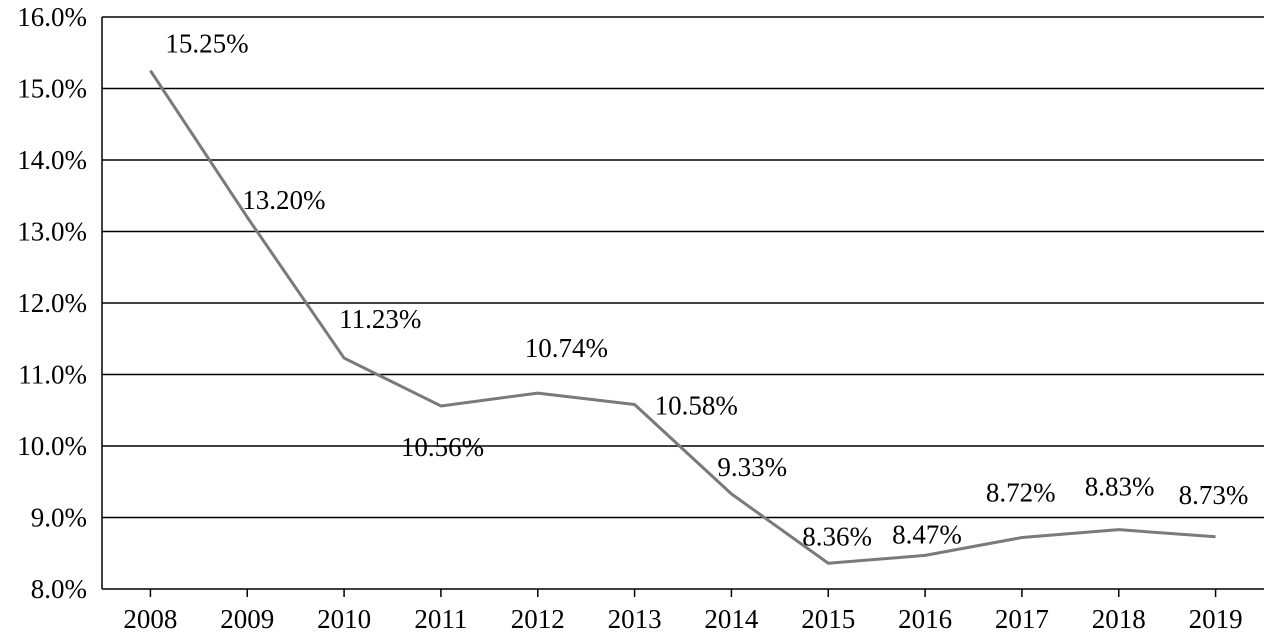  What do you see at coordinates (52, 232) in the screenshot?
I see `y-tick-label: 13.0%` at bounding box center [52, 232].